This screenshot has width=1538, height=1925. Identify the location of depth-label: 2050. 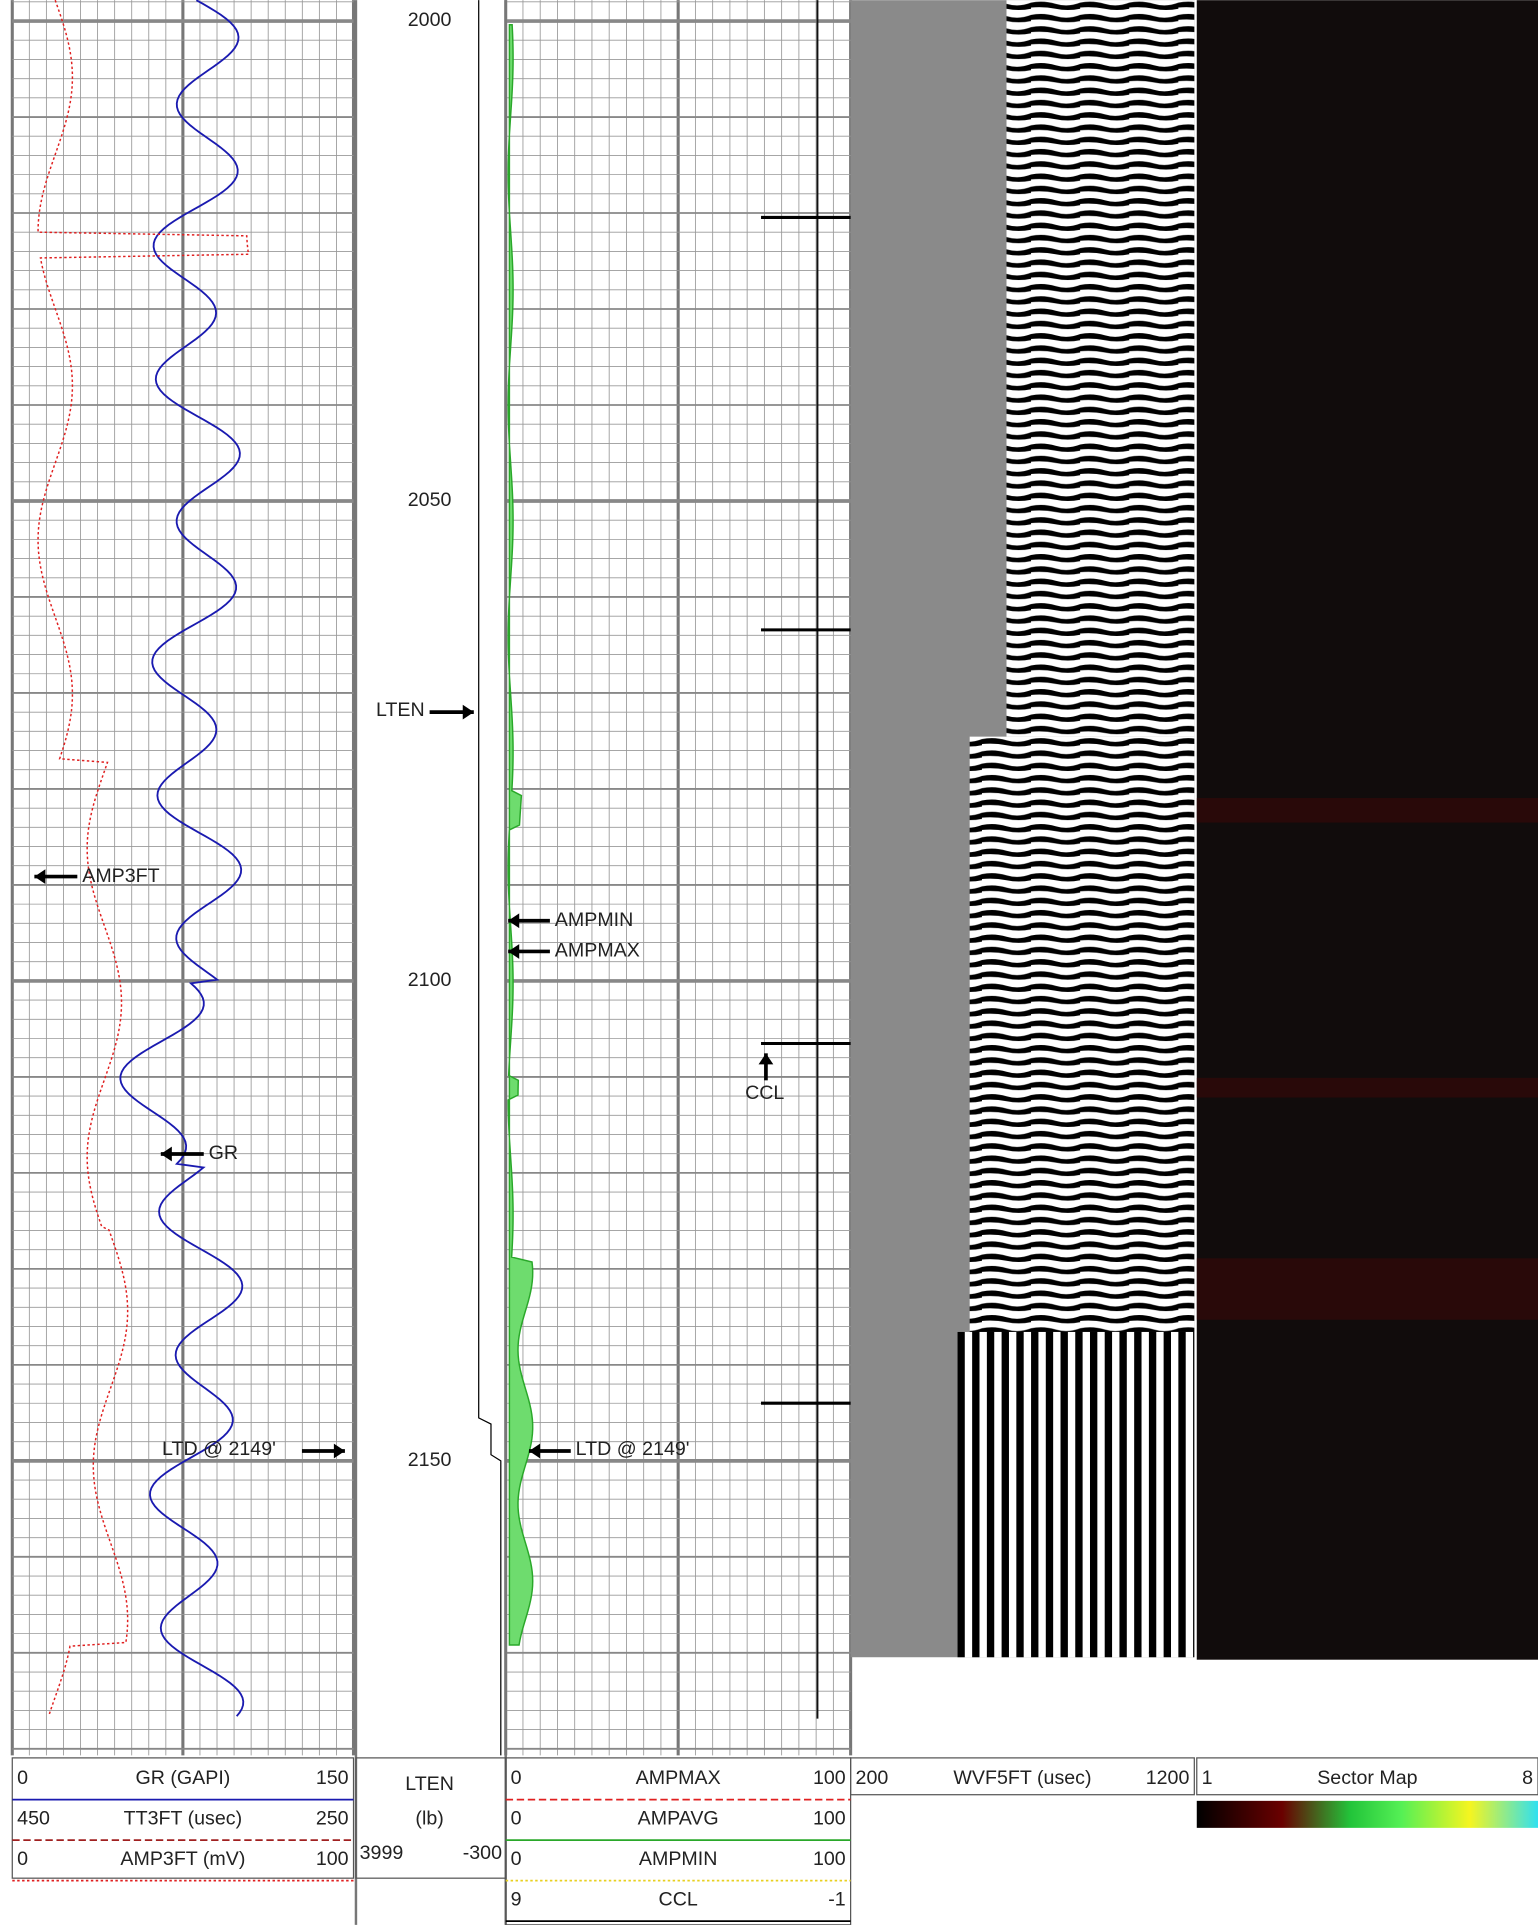
(430, 500).